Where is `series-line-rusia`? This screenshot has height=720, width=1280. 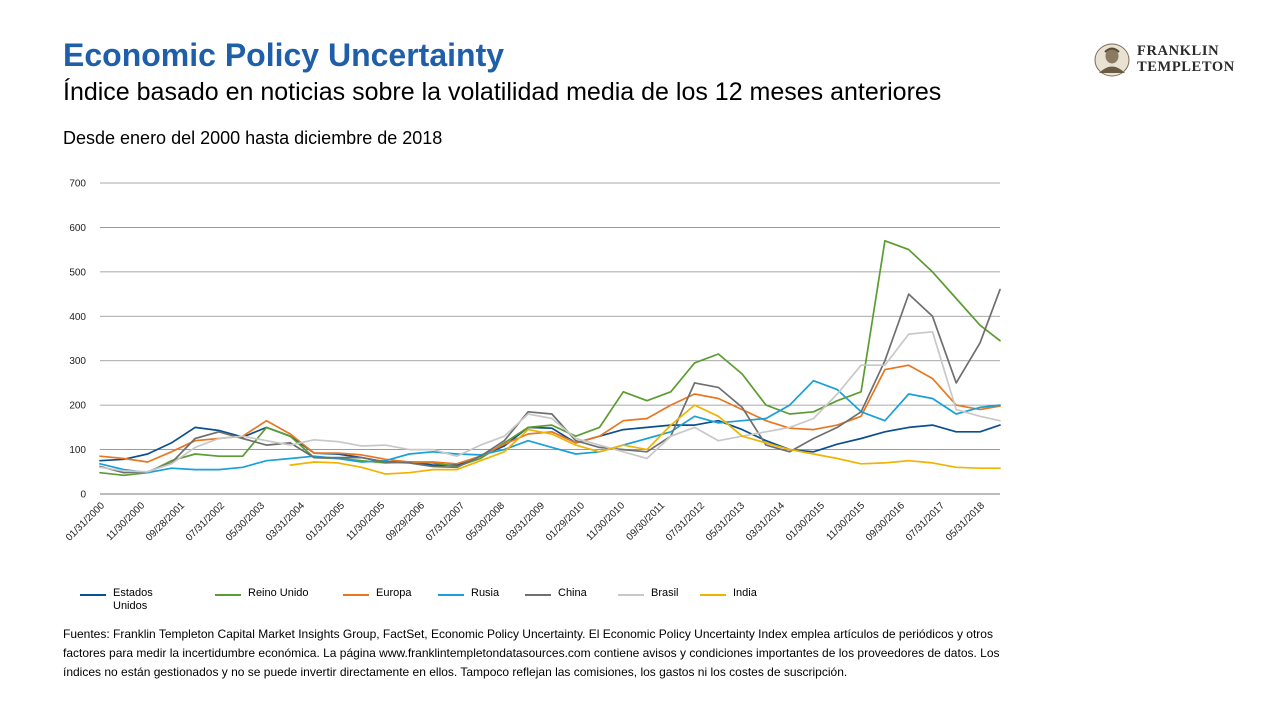 series-line-rusia is located at coordinates (550, 426).